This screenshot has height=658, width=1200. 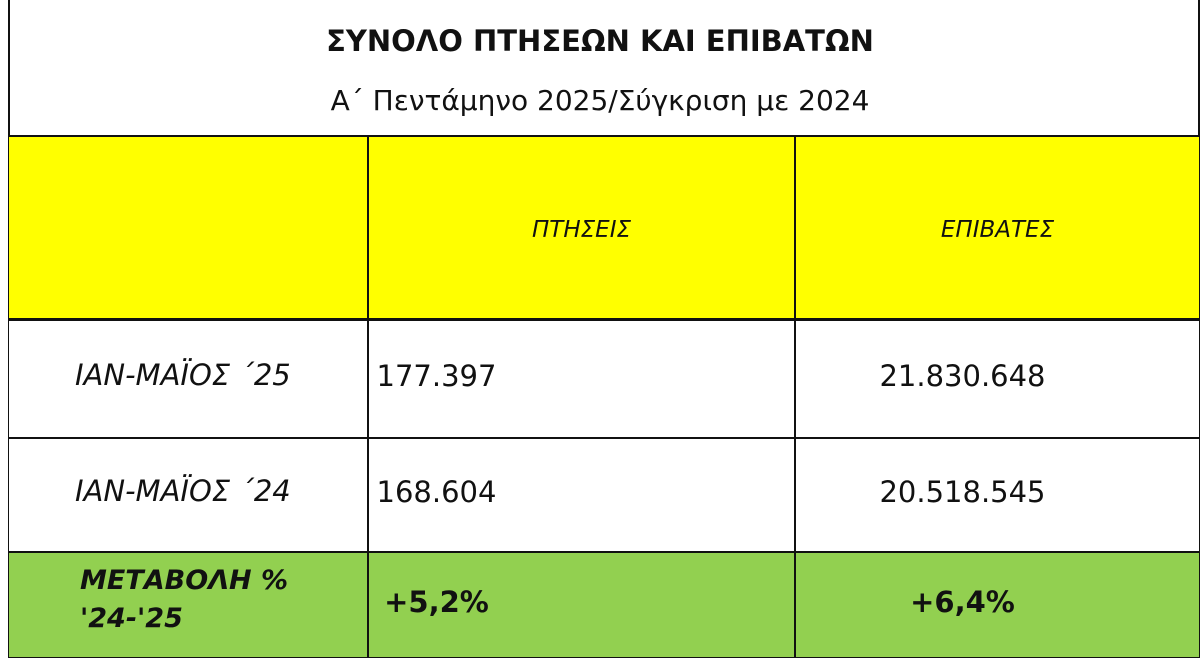 I want to click on cell-value: 20.518.545, so click(x=962, y=492).